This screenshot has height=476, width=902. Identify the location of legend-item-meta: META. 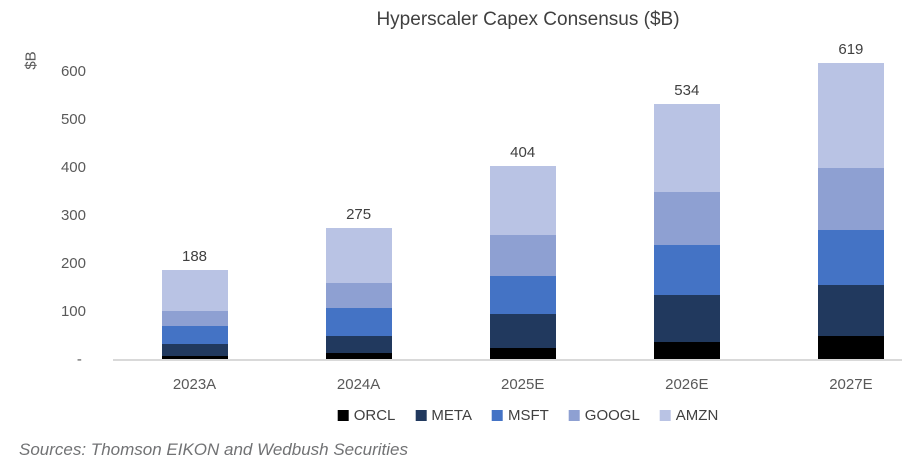
(443, 415).